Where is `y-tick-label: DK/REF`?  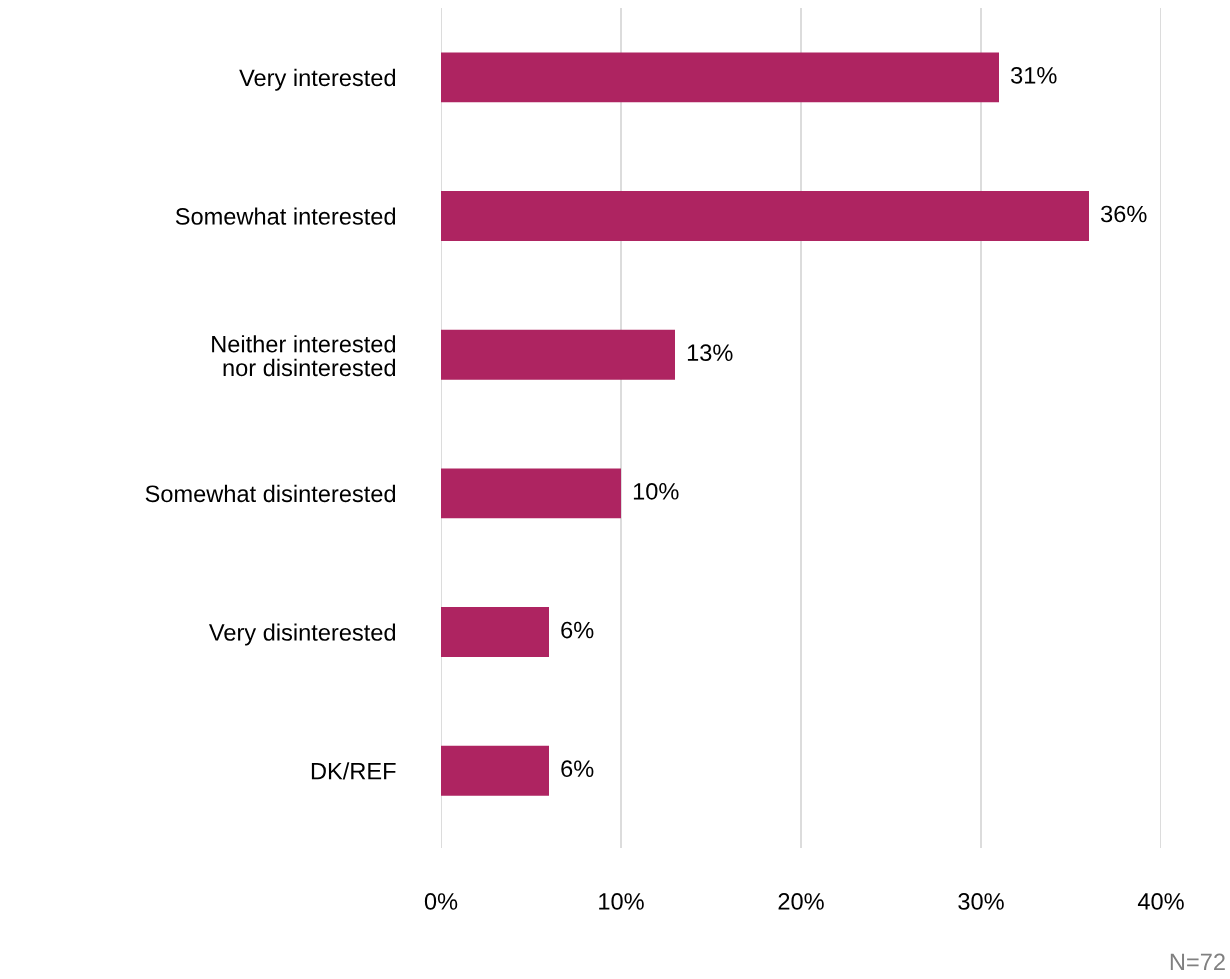
y-tick-label: DK/REF is located at coordinates (353, 771).